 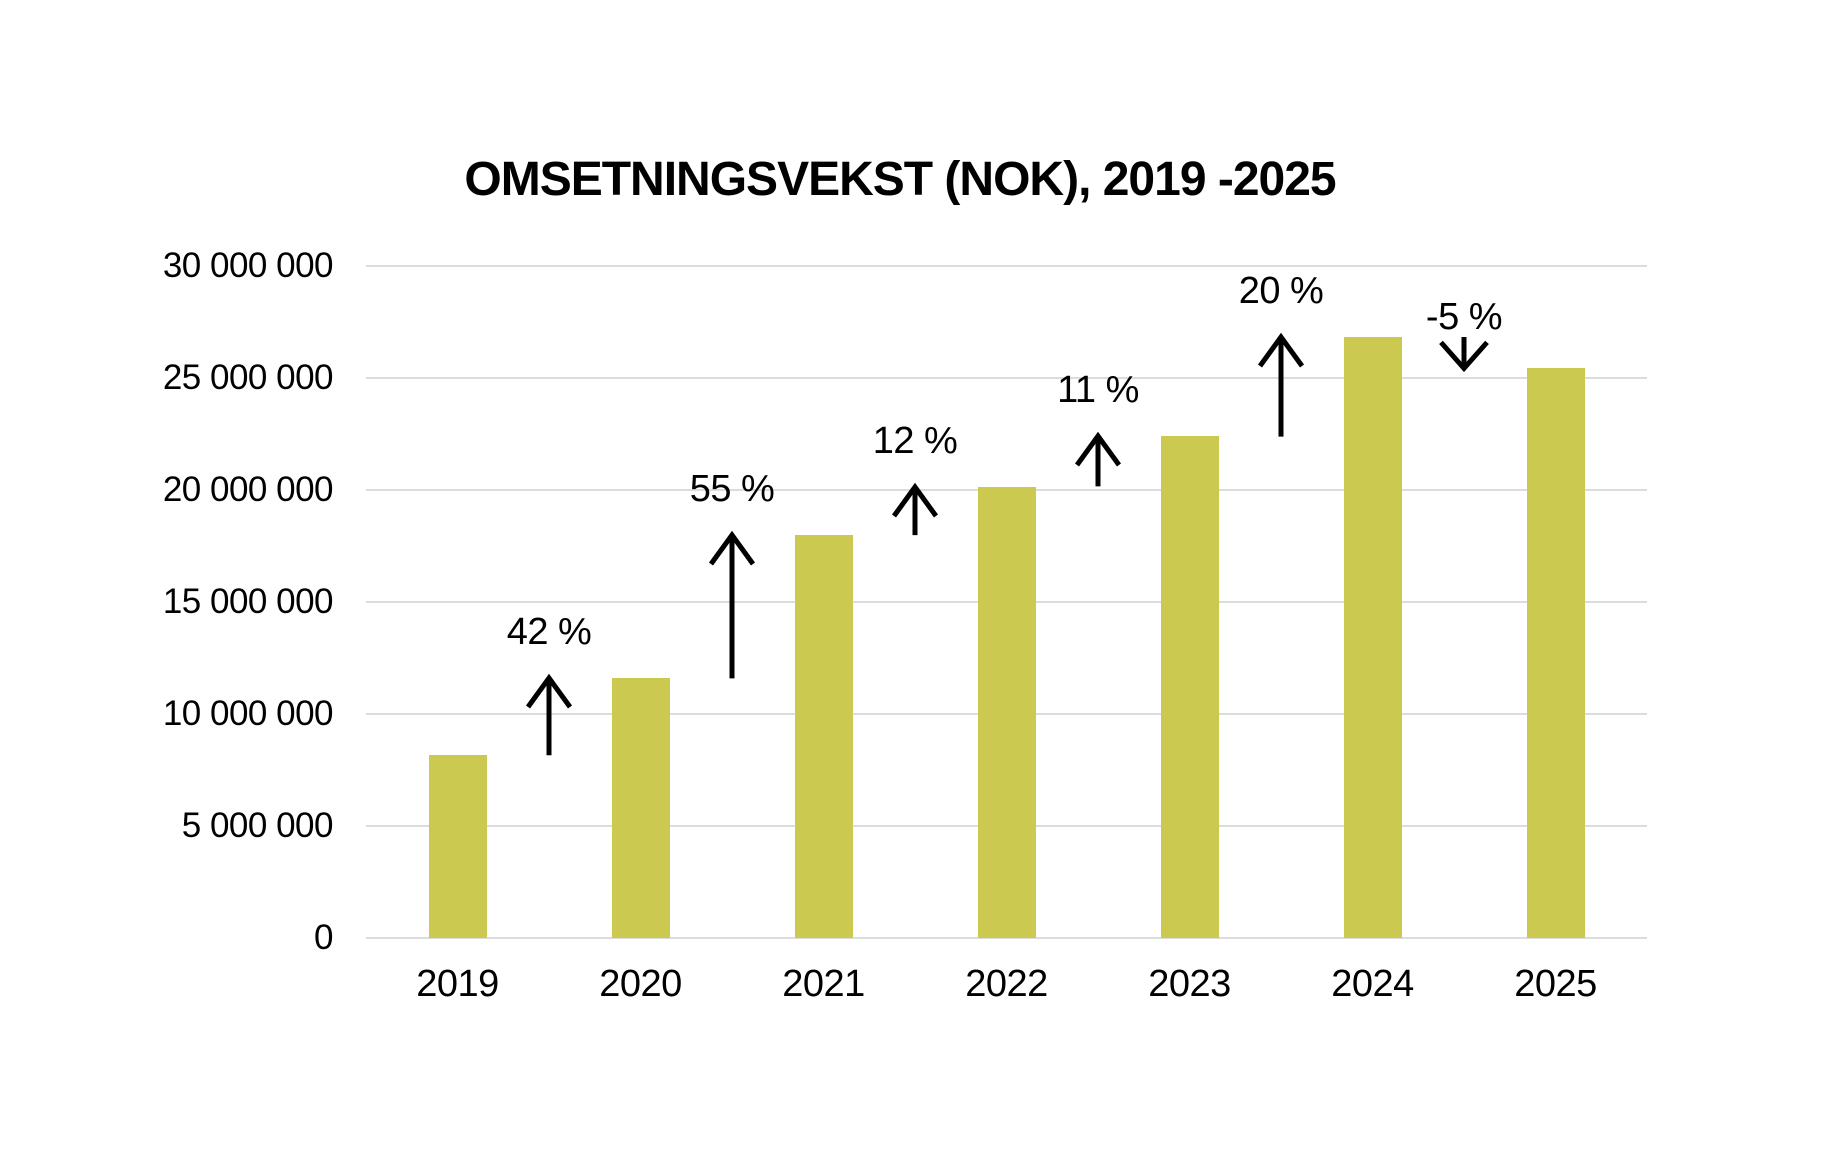 I want to click on y-axis-tick-label: 10 000 000, so click(x=248, y=713).